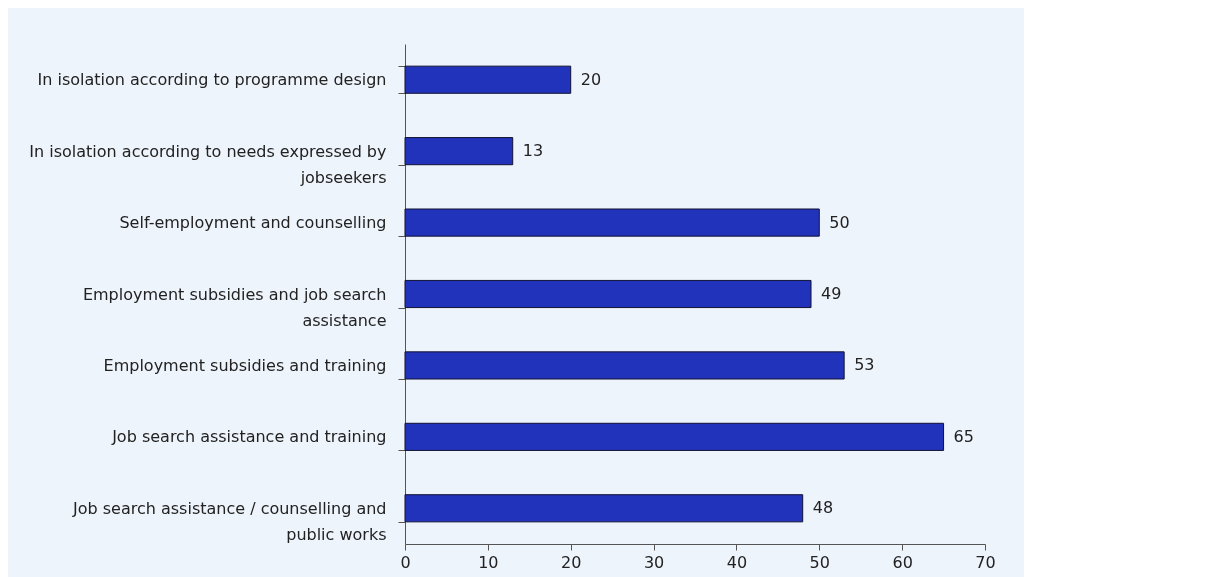 This screenshot has height=577, width=1205. I want to click on x-tick-label: 10, so click(488, 562).